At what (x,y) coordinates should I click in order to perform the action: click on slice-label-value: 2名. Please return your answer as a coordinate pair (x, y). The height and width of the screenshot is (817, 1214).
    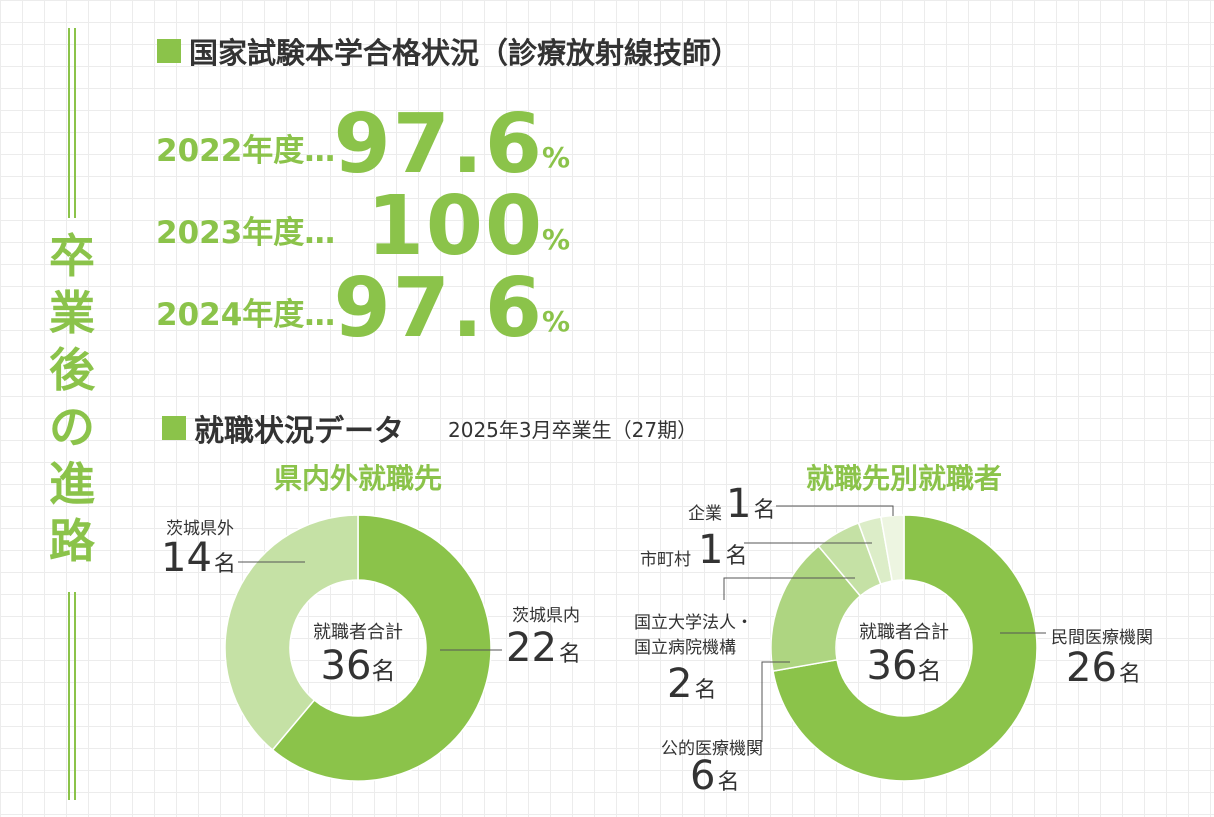
    Looking at the image, I should click on (691, 684).